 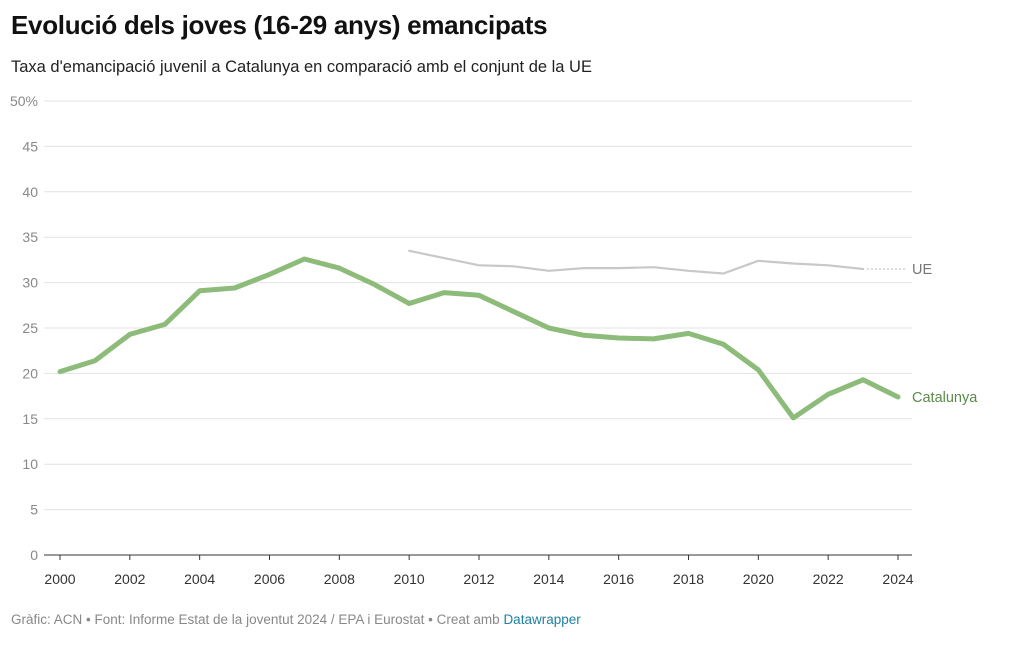 What do you see at coordinates (34, 510) in the screenshot?
I see `y-tick-label: 5` at bounding box center [34, 510].